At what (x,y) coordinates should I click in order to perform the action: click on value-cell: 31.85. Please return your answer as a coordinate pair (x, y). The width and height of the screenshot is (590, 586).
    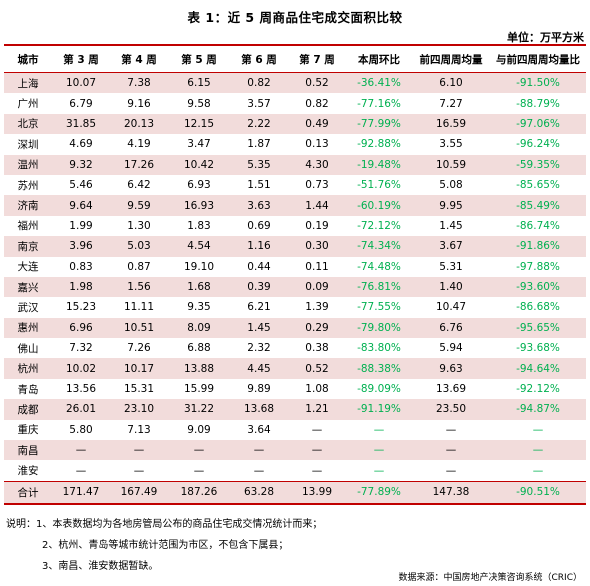
    Looking at the image, I should click on (81, 124).